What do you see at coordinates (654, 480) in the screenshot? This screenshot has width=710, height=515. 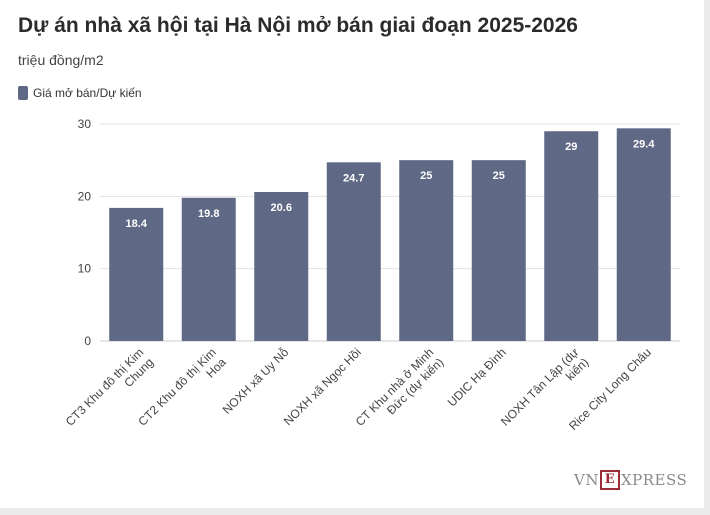 I see `logo-text-right: XPRESS` at bounding box center [654, 480].